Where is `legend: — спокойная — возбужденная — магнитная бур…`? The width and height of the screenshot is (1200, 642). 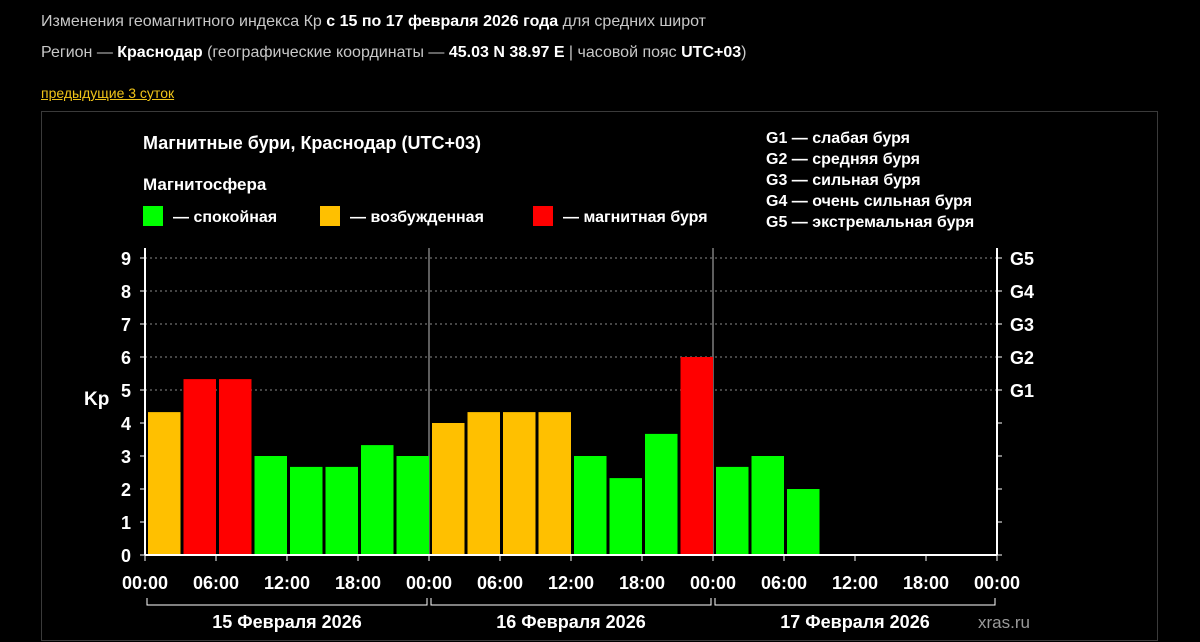 legend: — спокойная — возбужденная — магнитная бур… is located at coordinates (425, 216).